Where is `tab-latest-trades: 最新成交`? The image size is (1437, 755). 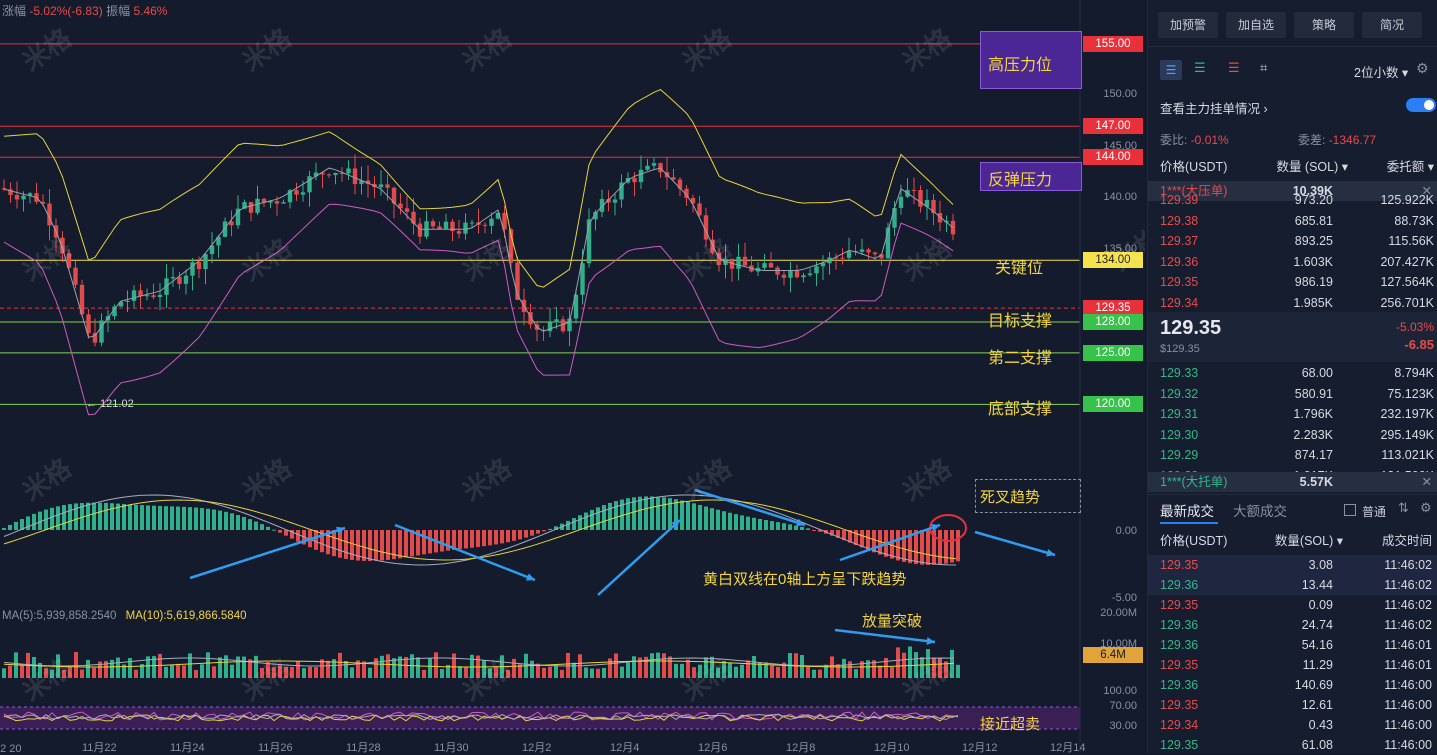 tab-latest-trades: 最新成交 is located at coordinates (1187, 511).